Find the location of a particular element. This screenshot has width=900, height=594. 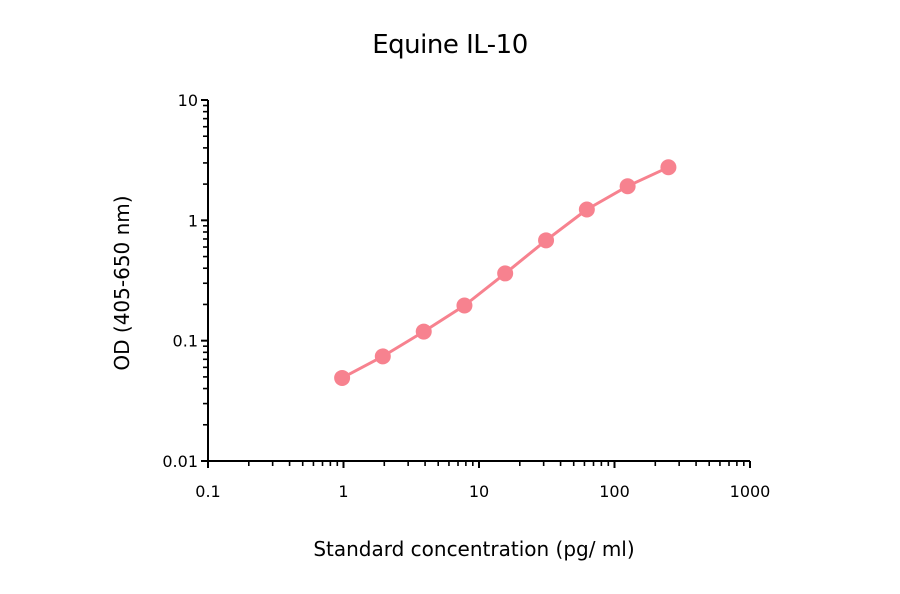

x-tick-label: 0.1 is located at coordinates (207, 491).